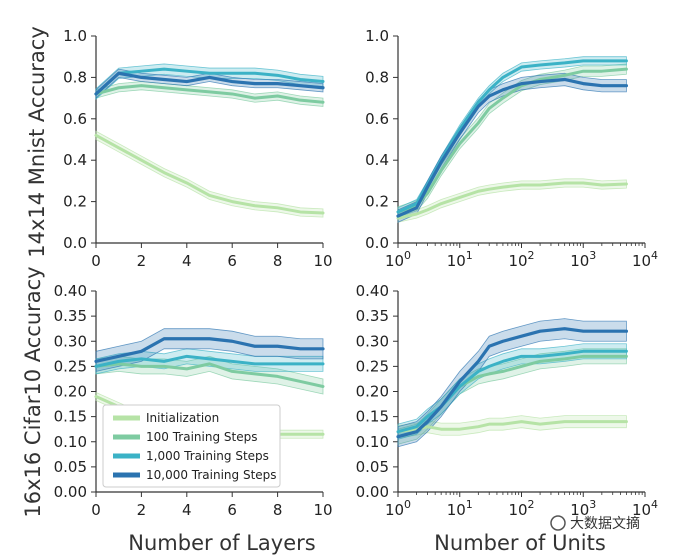 This screenshot has height=557, width=680. What do you see at coordinates (182, 418) in the screenshot?
I see `legend-label-initialization: Initialization` at bounding box center [182, 418].